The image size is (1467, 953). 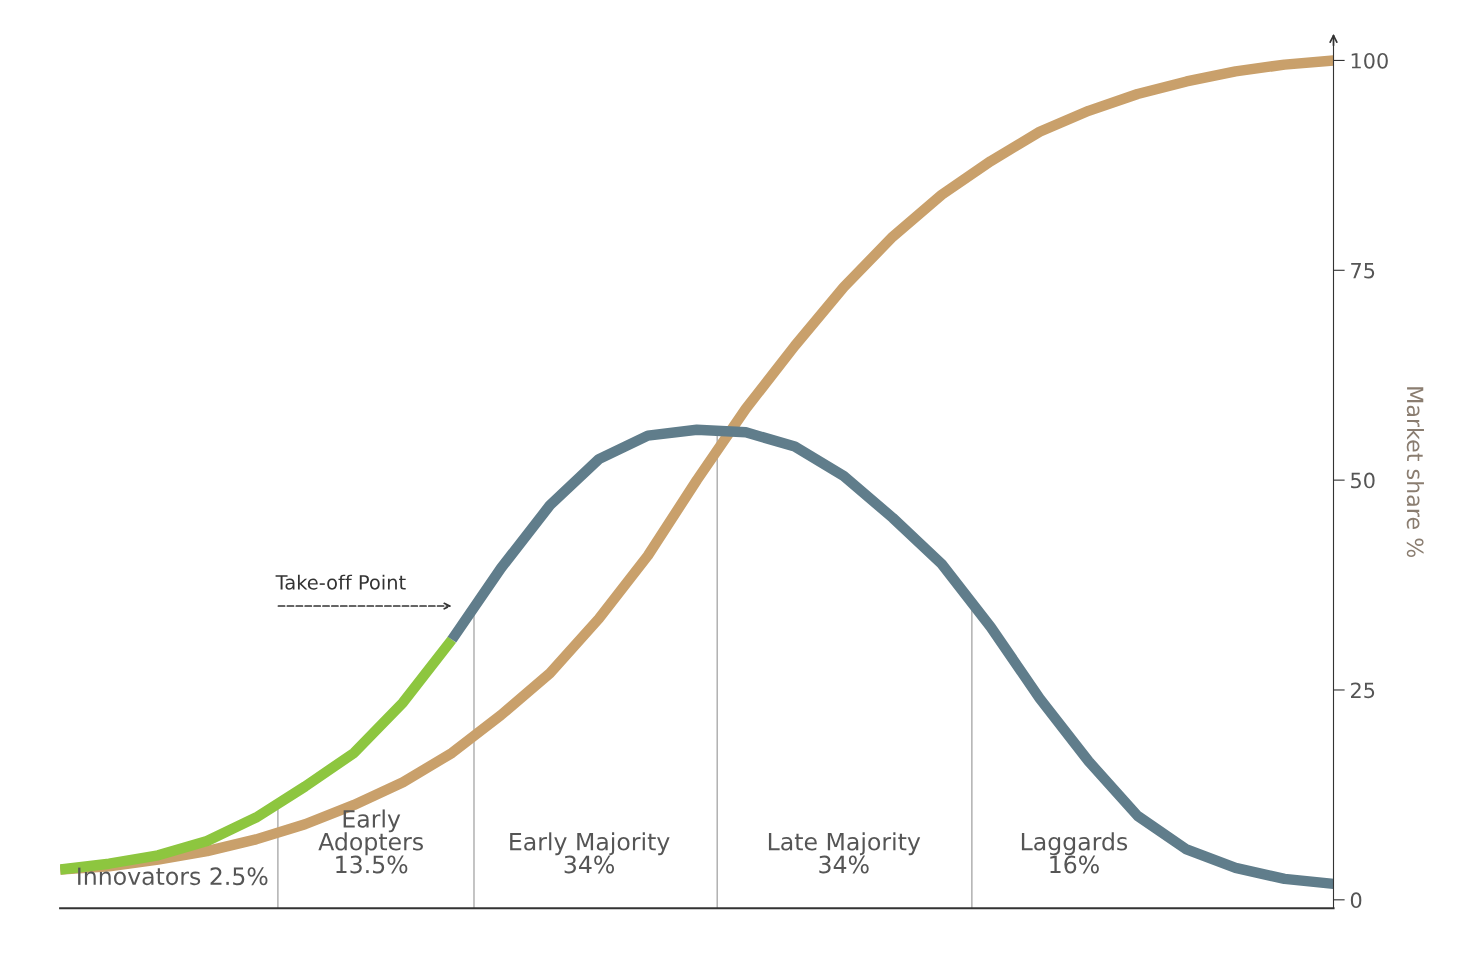 I want to click on y-tick-label: 75, so click(x=1363, y=271).